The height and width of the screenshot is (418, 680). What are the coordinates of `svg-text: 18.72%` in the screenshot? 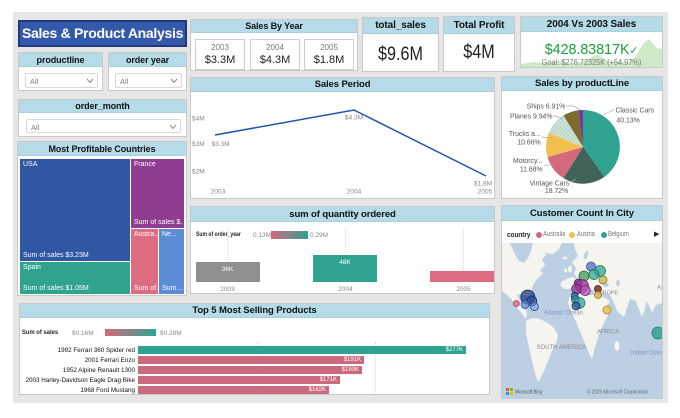 It's located at (556, 191).